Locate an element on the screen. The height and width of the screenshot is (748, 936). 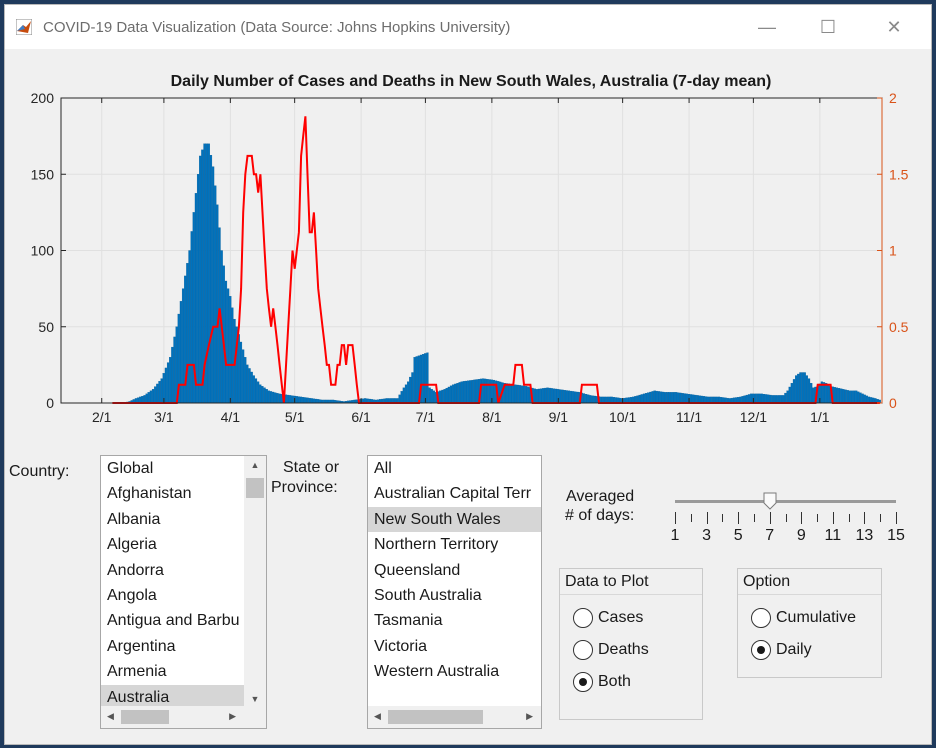
option-title: Option is located at coordinates (809, 582).